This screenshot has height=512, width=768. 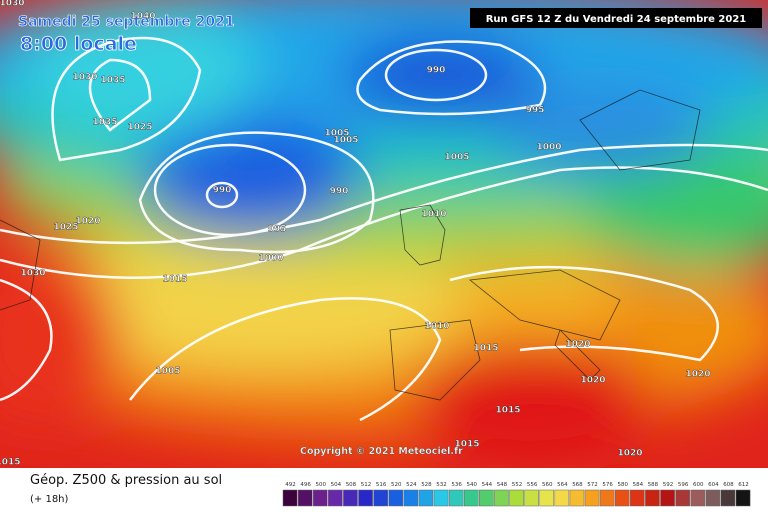 What do you see at coordinates (547, 485) in the screenshot?
I see `legend-label: 560` at bounding box center [547, 485].